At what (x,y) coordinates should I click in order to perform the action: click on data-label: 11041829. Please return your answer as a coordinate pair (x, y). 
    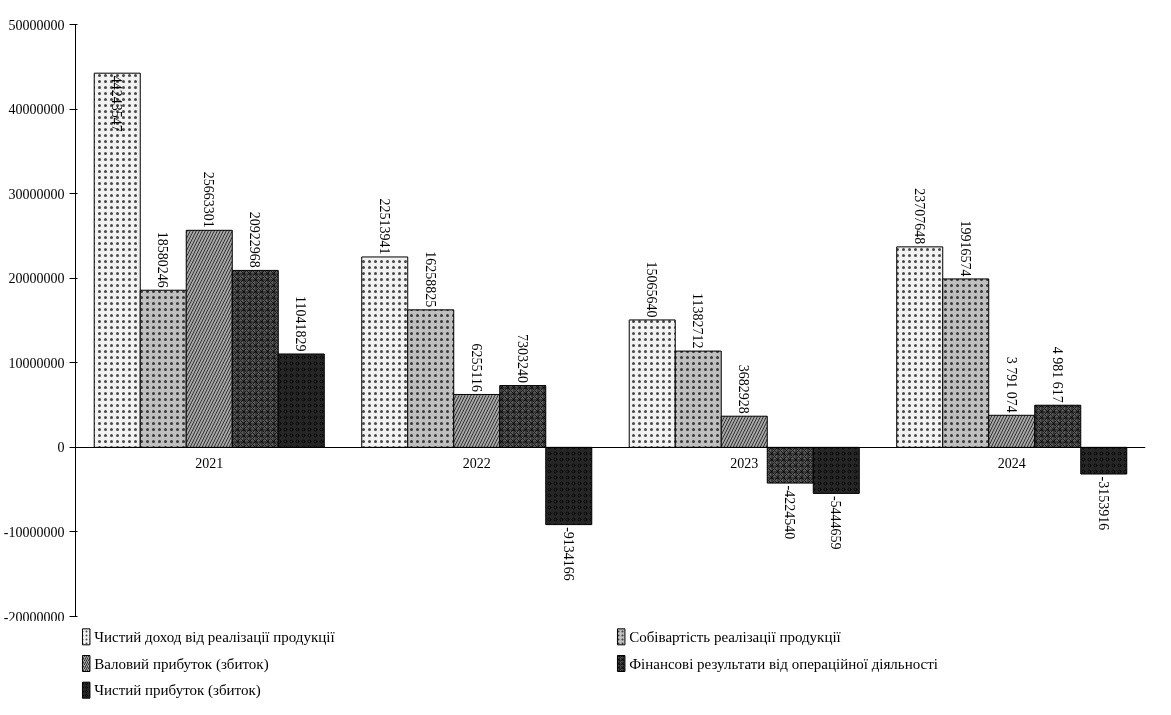
    Looking at the image, I should click on (301, 323).